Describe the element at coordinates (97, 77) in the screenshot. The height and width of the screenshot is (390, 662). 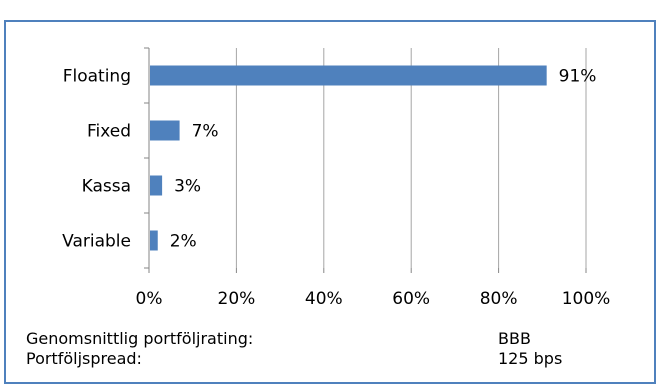
I see `category-label: Floating` at that location.